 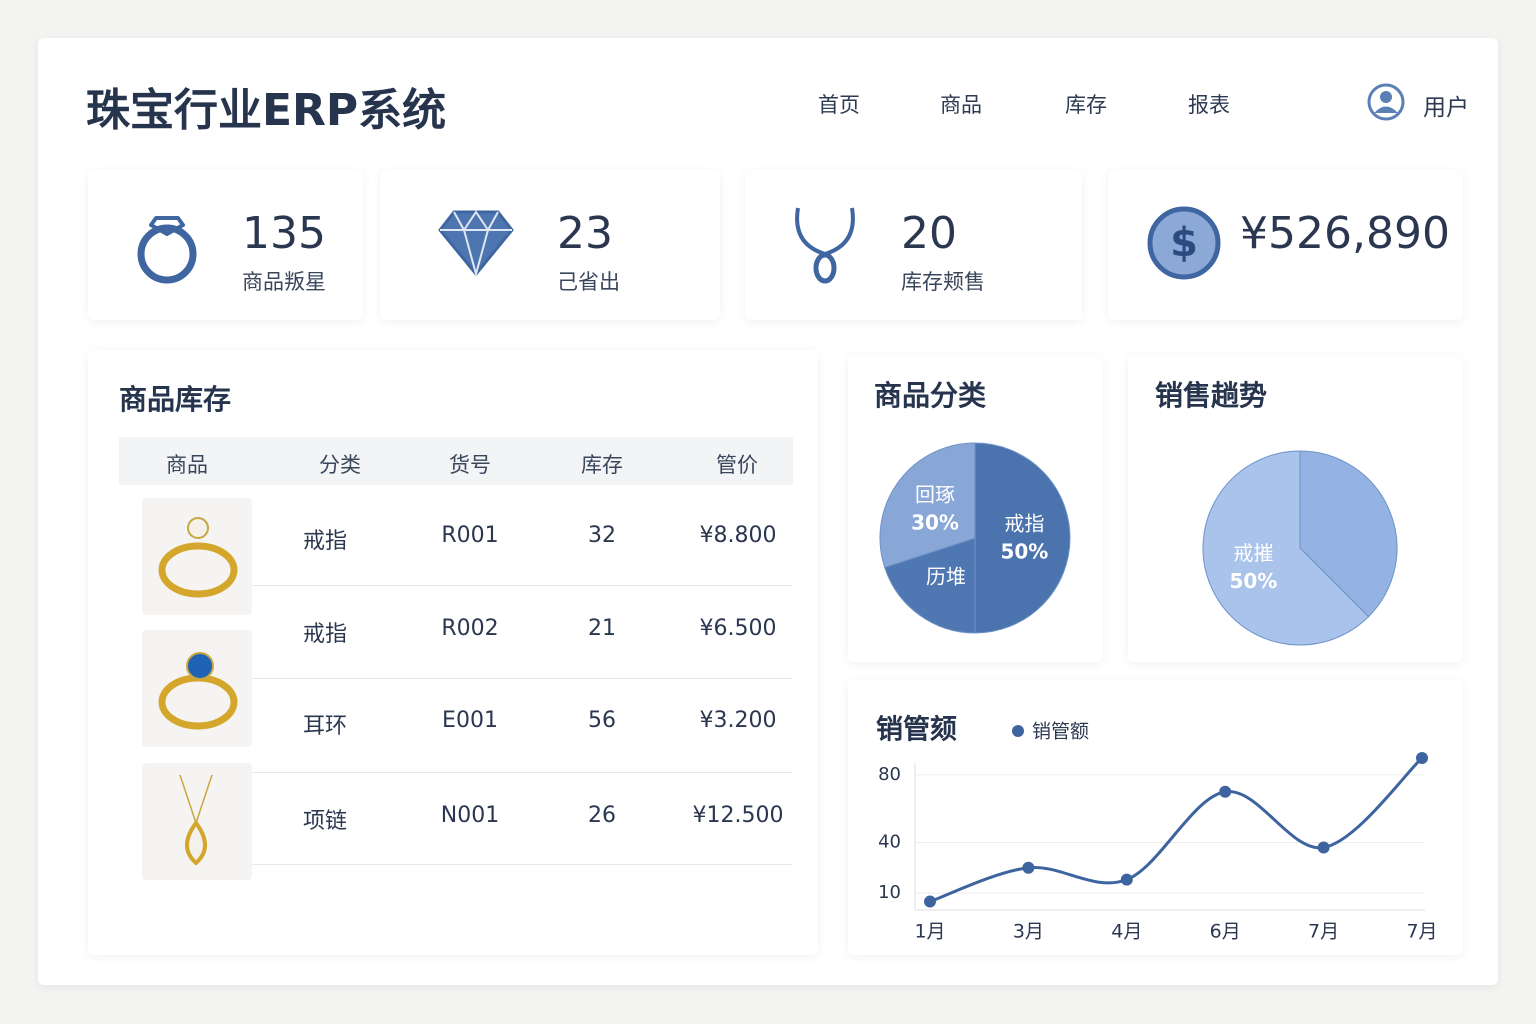 What do you see at coordinates (324, 726) in the screenshot?
I see `table-cell: 耳环` at bounding box center [324, 726].